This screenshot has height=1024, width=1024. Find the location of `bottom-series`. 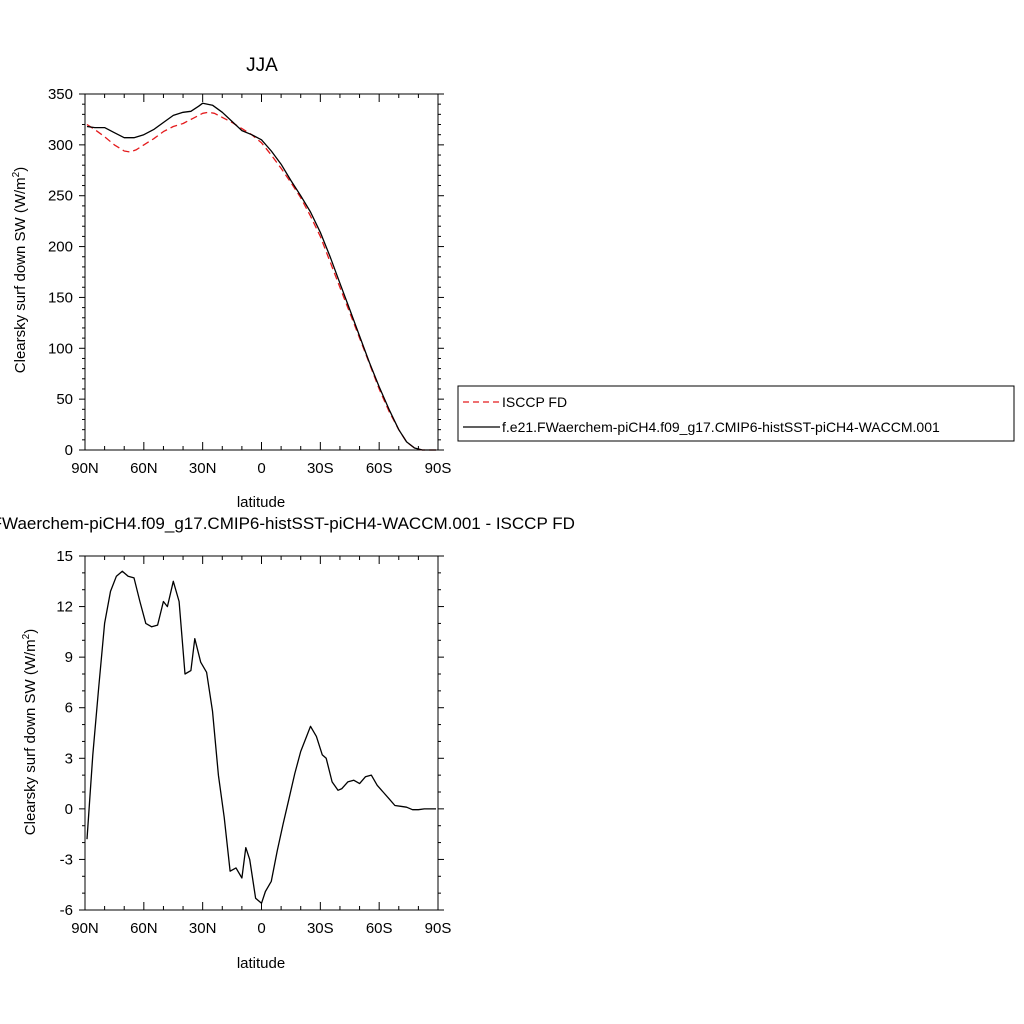

bottom-series is located at coordinates (261, 737).